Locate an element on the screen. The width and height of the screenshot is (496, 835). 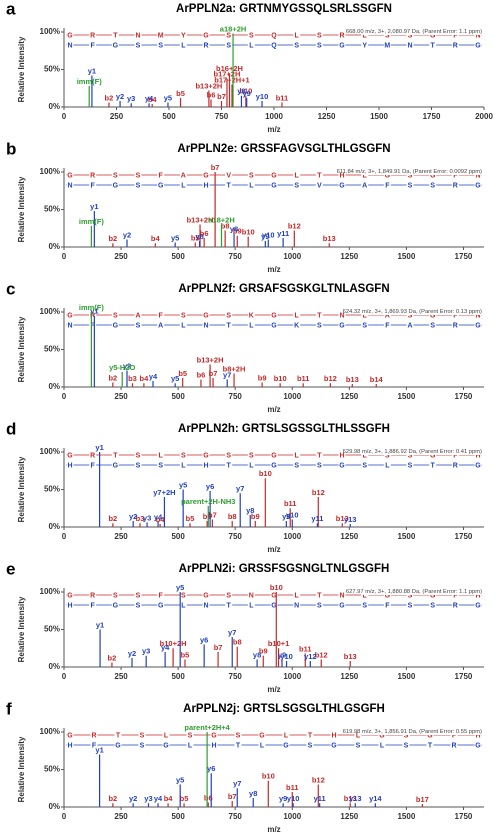
peak-label: y4 is located at coordinates (158, 798).